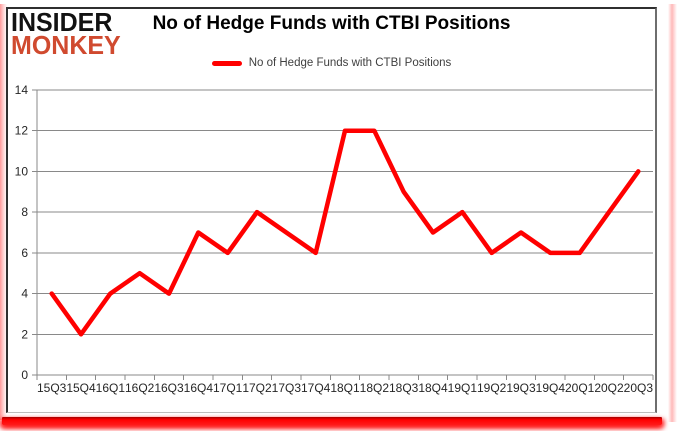  I want to click on x-axis-label: 18Q4, so click(433, 388).